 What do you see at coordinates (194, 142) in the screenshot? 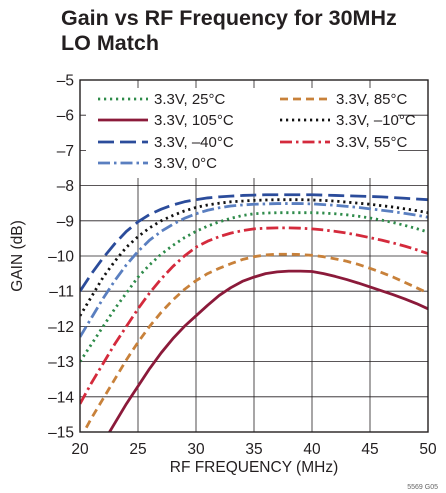
I see `legend-label: 3.3V, –40°C` at bounding box center [194, 142].